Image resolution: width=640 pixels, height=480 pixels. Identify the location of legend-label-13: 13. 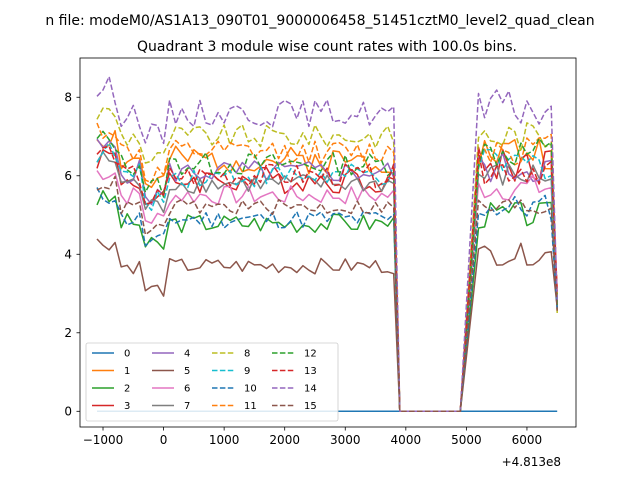
(310, 371).